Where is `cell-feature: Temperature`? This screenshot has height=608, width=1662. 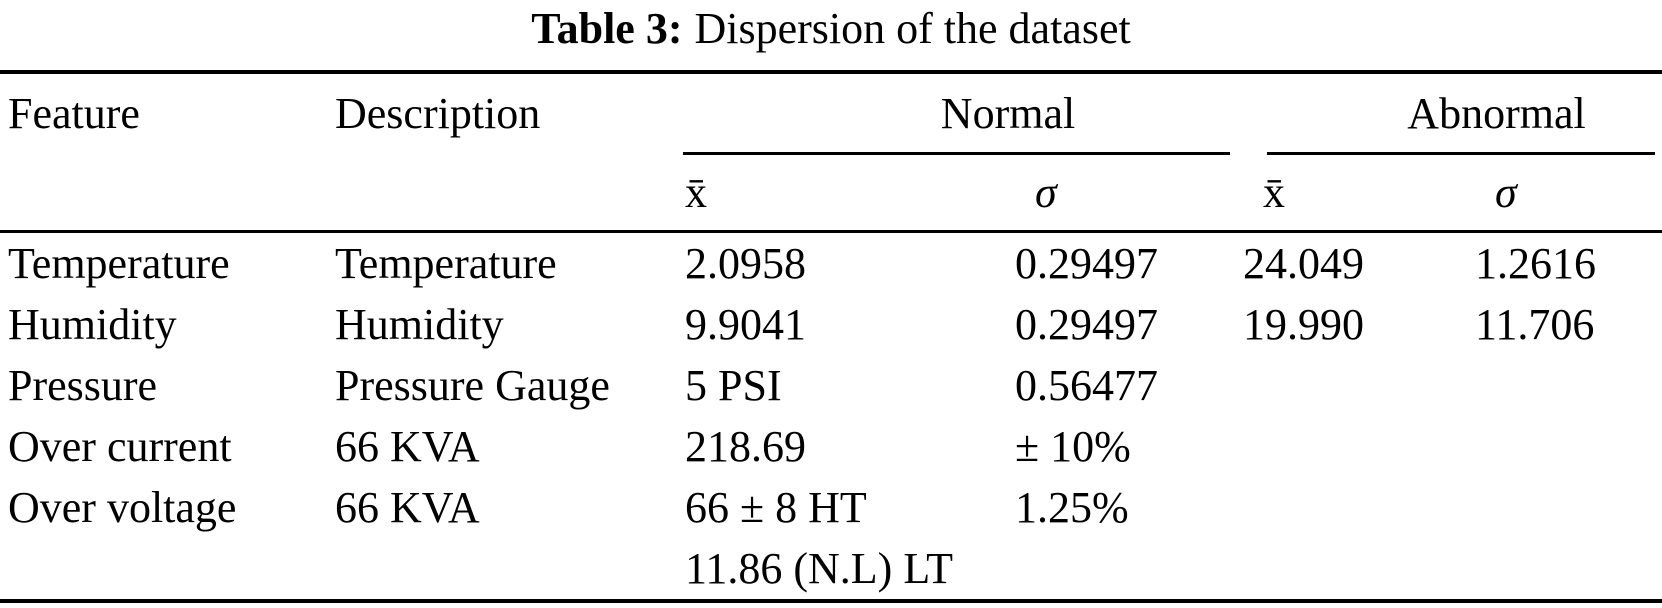
cell-feature: Temperature is located at coordinates (119, 263).